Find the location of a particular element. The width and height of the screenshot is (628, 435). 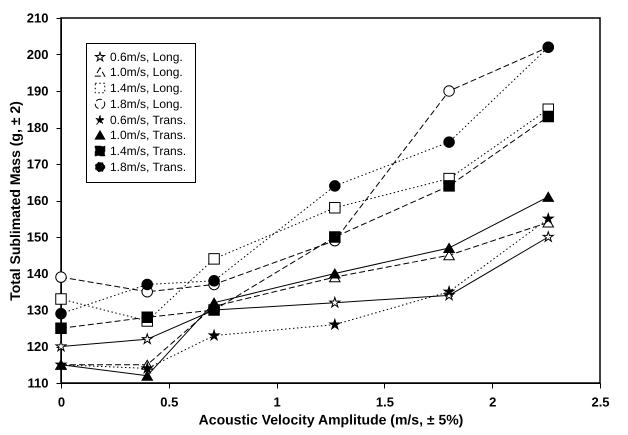

y-tick-label: 120 is located at coordinates (37, 346).